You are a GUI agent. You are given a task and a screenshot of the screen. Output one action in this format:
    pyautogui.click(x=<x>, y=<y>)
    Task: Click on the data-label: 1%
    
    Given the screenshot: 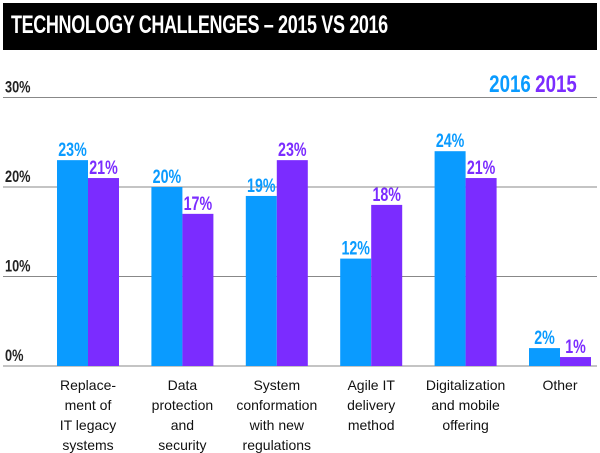 What is the action you would take?
    pyautogui.click(x=575, y=346)
    